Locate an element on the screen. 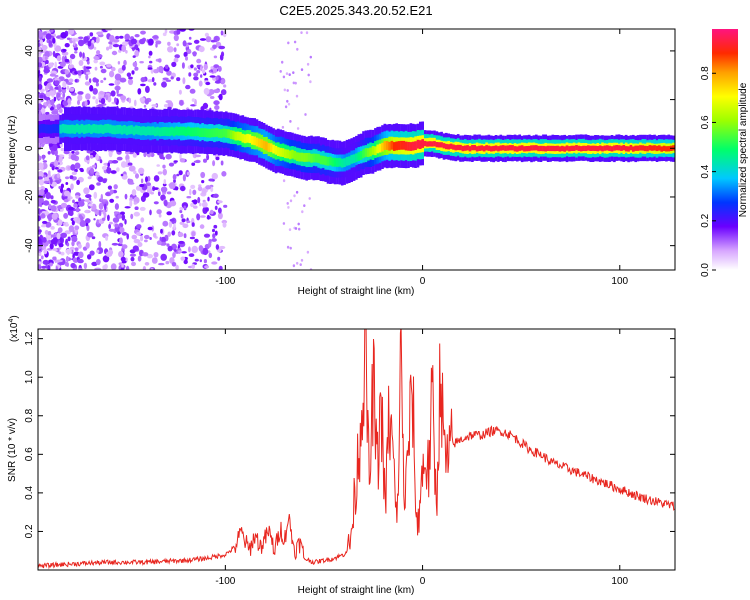  x-tick-label: -100 is located at coordinates (225, 581).